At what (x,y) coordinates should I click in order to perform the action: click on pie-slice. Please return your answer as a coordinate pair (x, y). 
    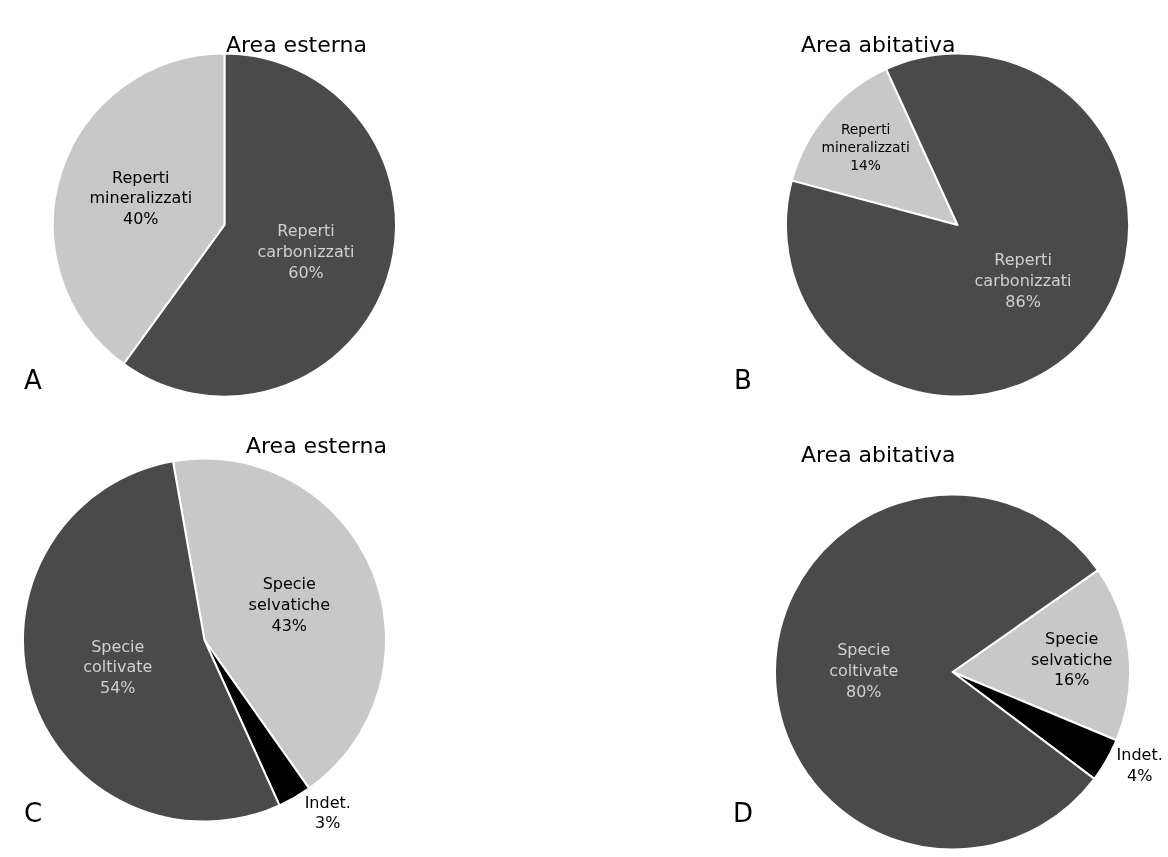
    Looking at the image, I should click on (957, 225).